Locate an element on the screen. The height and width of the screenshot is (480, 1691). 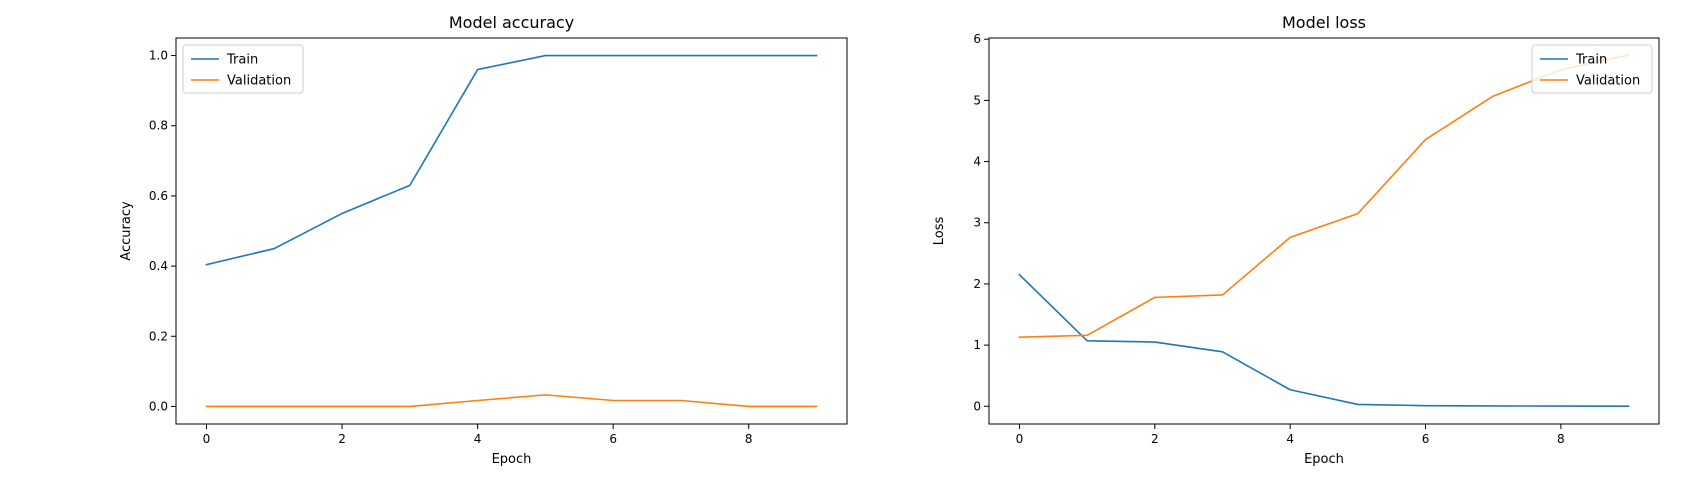
loss-legend-label-train: Train is located at coordinates (1591, 60).